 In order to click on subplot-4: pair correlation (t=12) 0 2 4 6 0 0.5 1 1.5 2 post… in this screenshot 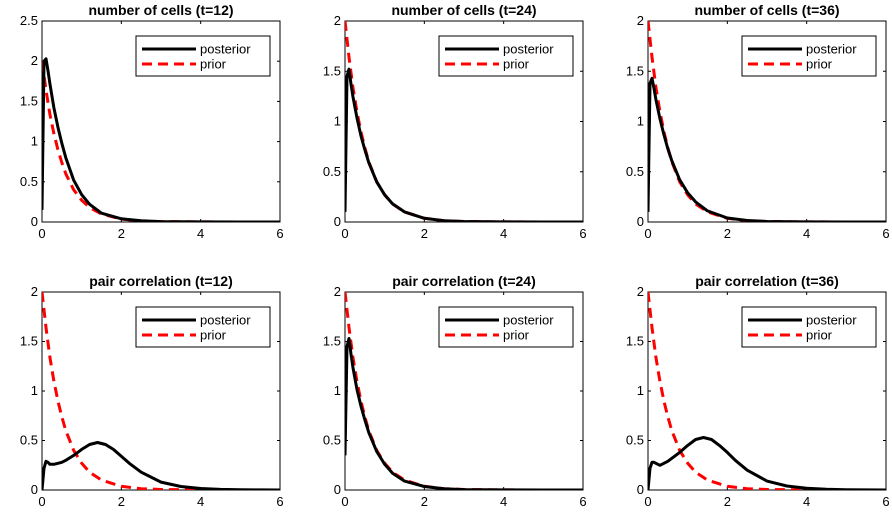, I will do `click(152, 391)`.